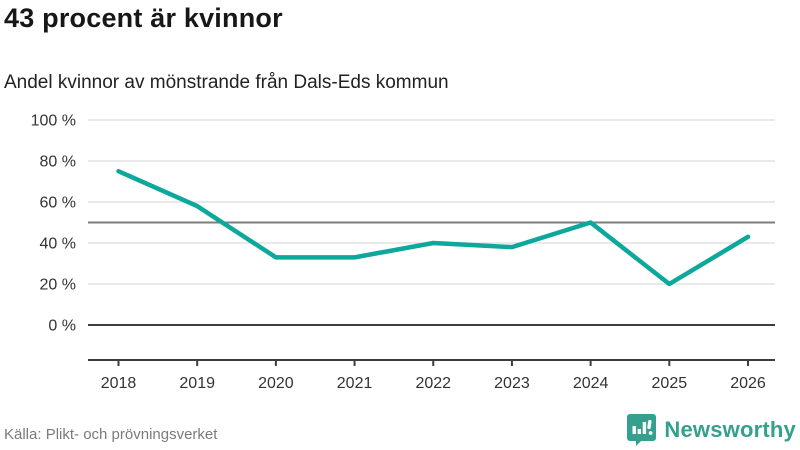  What do you see at coordinates (58, 203) in the screenshot?
I see `svg-text: 60 %` at bounding box center [58, 203].